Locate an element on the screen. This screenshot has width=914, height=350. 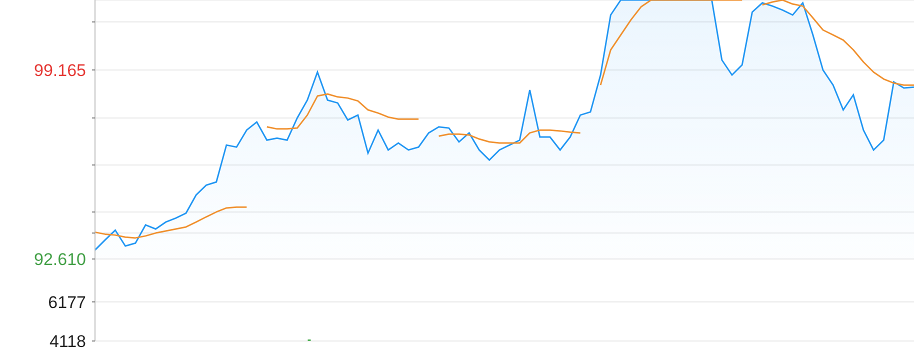
y-tick-label: 92.610 is located at coordinates (60, 259).